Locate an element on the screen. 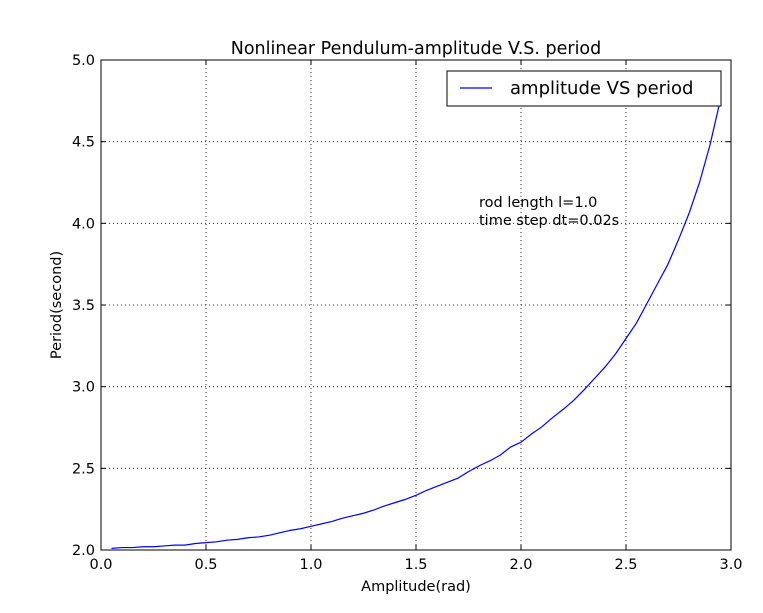 Image resolution: width=763 pixels, height=613 pixels. legend: amplitude VS period is located at coordinates (584, 88).